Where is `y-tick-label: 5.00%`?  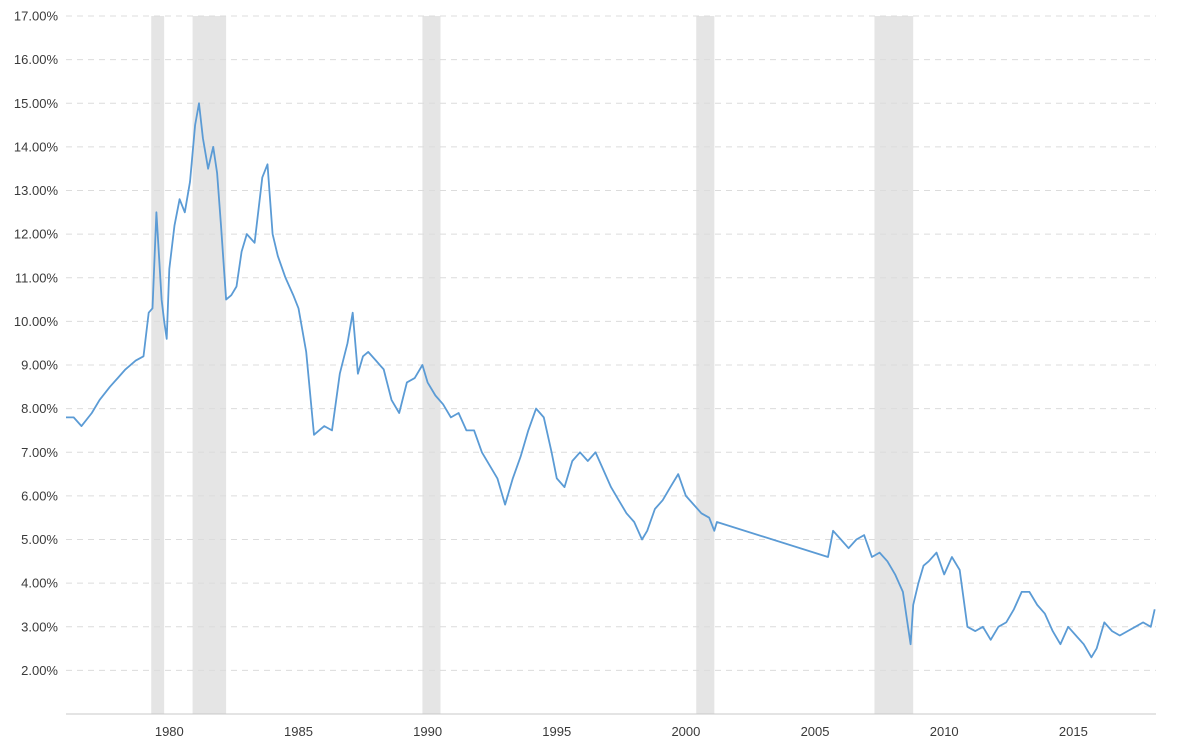 y-tick-label: 5.00% is located at coordinates (39, 539).